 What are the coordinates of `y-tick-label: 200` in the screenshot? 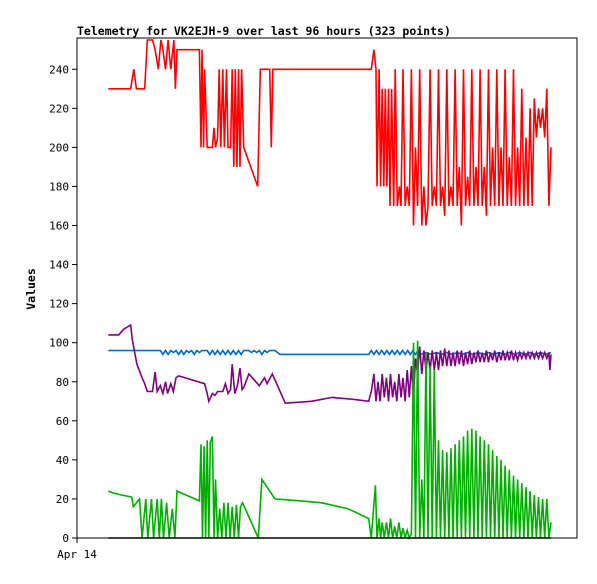 It's located at (59, 147).